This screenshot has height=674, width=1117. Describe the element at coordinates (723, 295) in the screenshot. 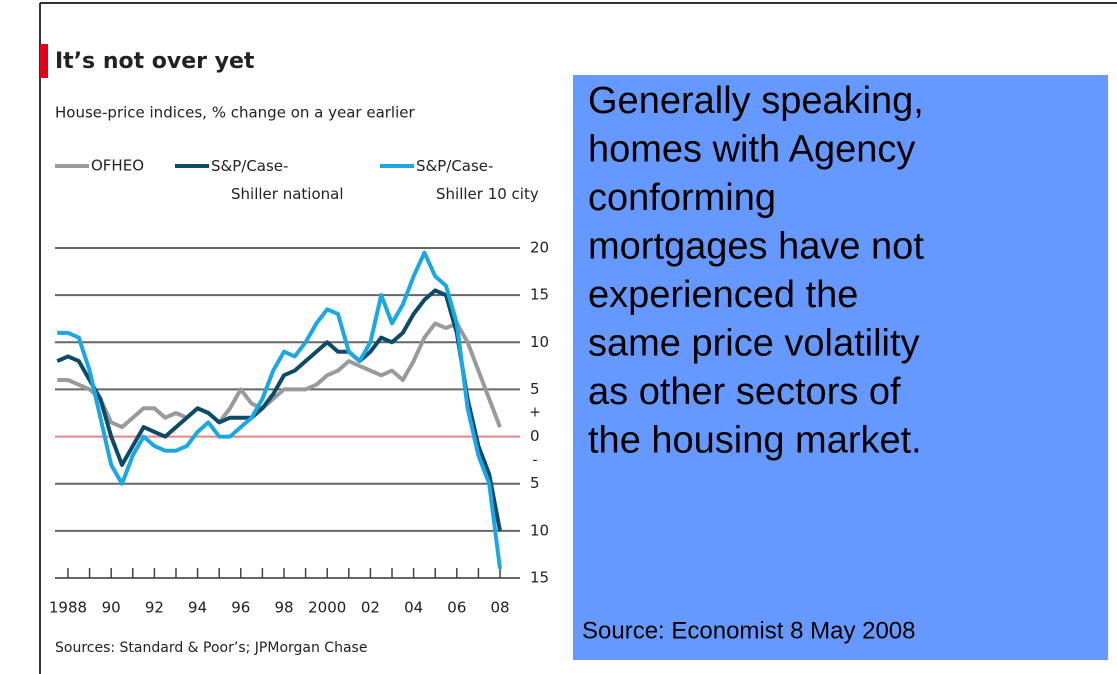

I see `text-box-line: experienced the` at that location.